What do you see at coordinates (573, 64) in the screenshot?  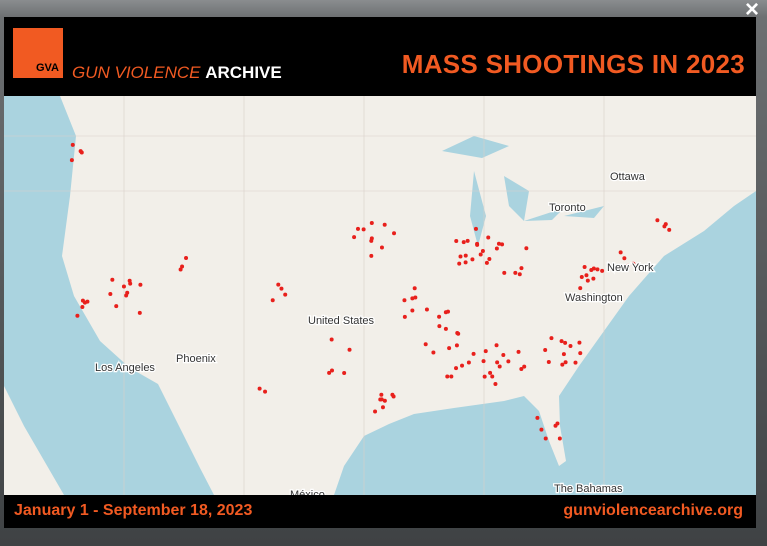 I see `title: MASS SHOOTINGS IN 2023` at bounding box center [573, 64].